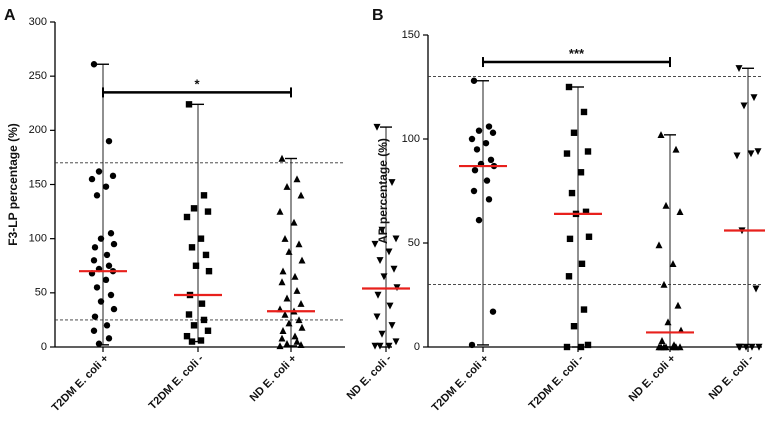  Describe the element at coordinates (38, 76) in the screenshot. I see `y-tick-label: 250` at that location.